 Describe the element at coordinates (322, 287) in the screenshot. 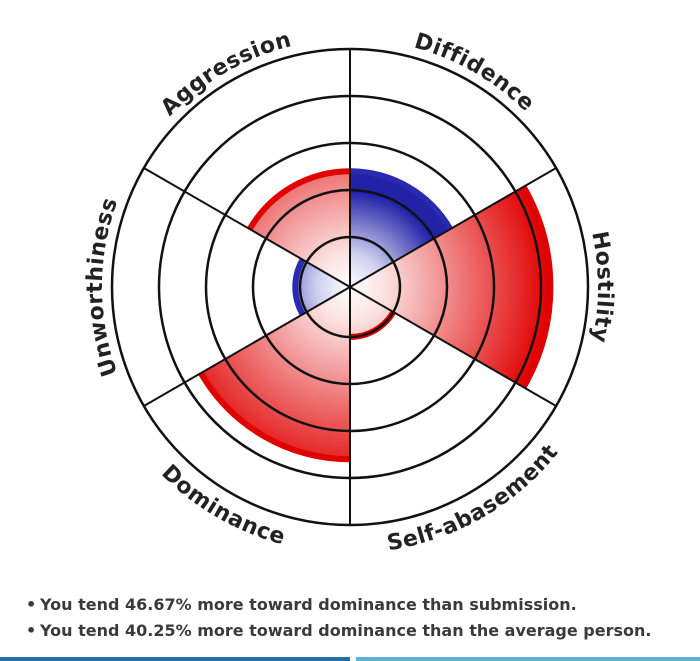

I see `sector-unworthiness` at that location.